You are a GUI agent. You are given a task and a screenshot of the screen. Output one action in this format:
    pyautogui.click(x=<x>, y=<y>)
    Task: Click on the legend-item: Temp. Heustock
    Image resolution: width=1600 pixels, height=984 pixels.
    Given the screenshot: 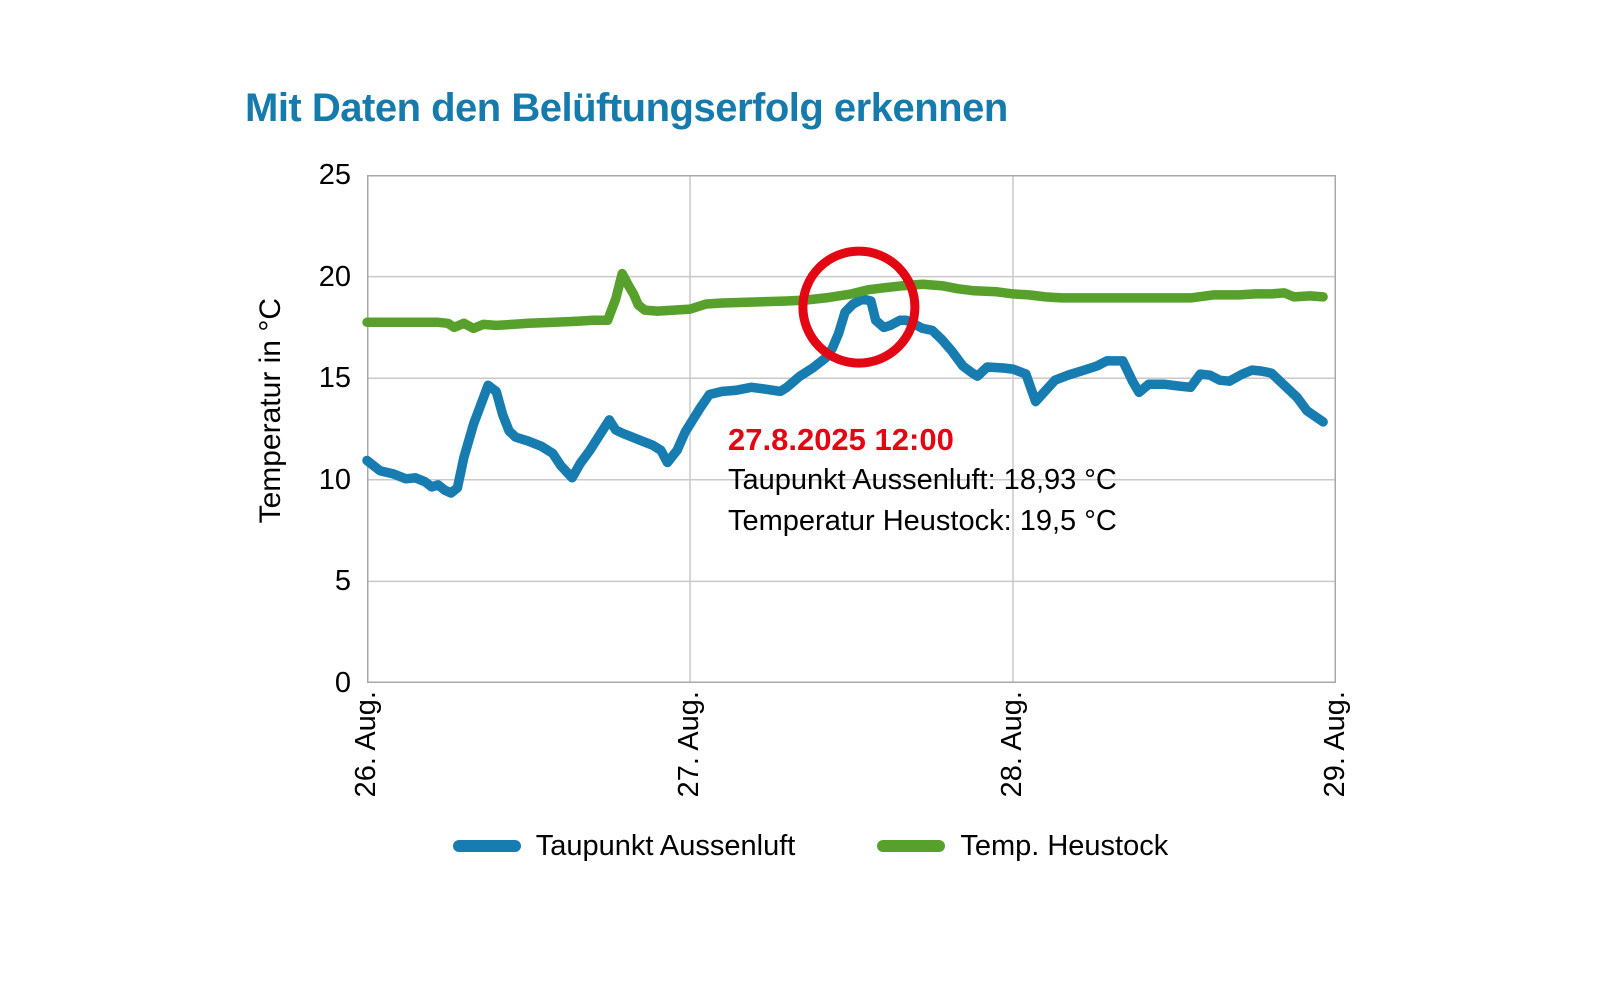 What is the action you would take?
    pyautogui.click(x=1022, y=846)
    